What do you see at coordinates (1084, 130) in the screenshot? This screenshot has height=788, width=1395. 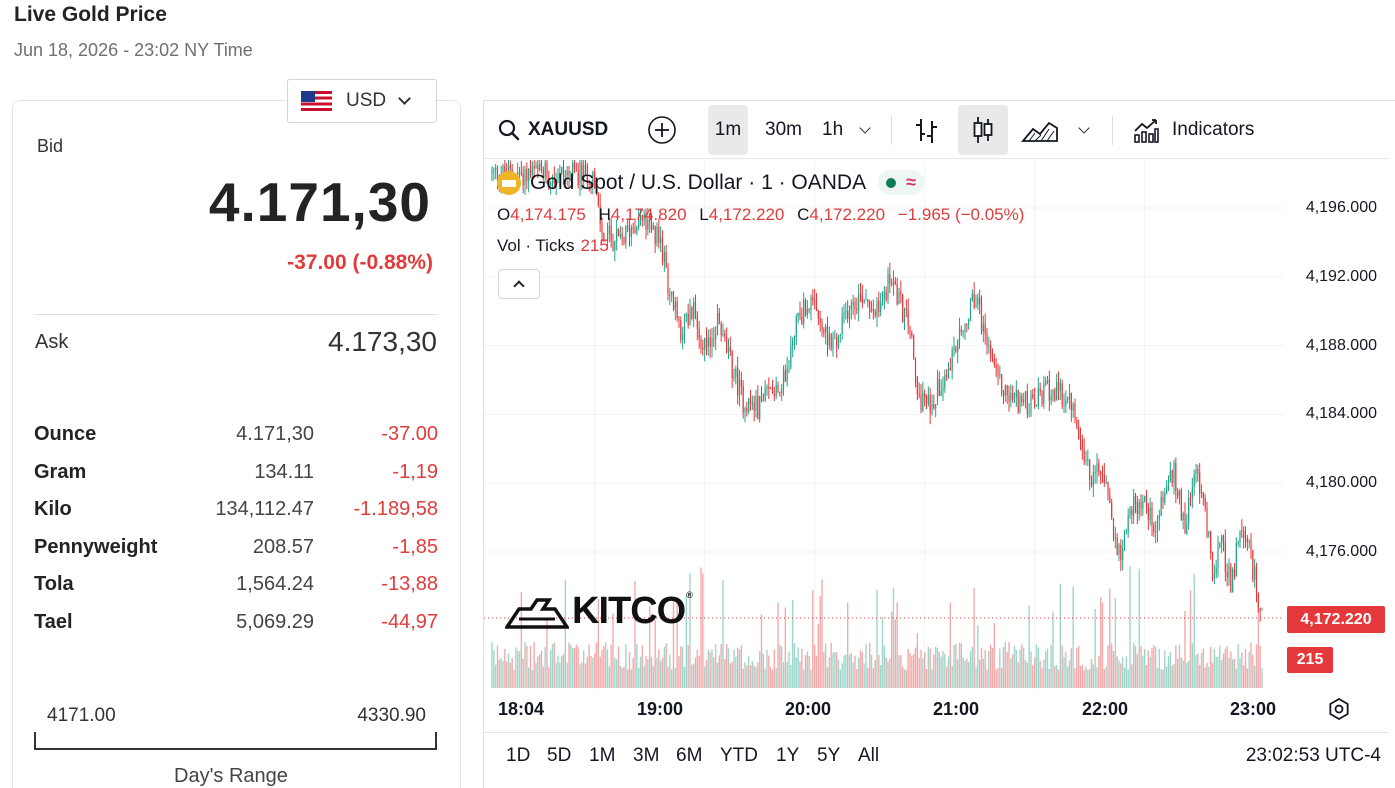 I see `chart-type-dropdown-button` at bounding box center [1084, 130].